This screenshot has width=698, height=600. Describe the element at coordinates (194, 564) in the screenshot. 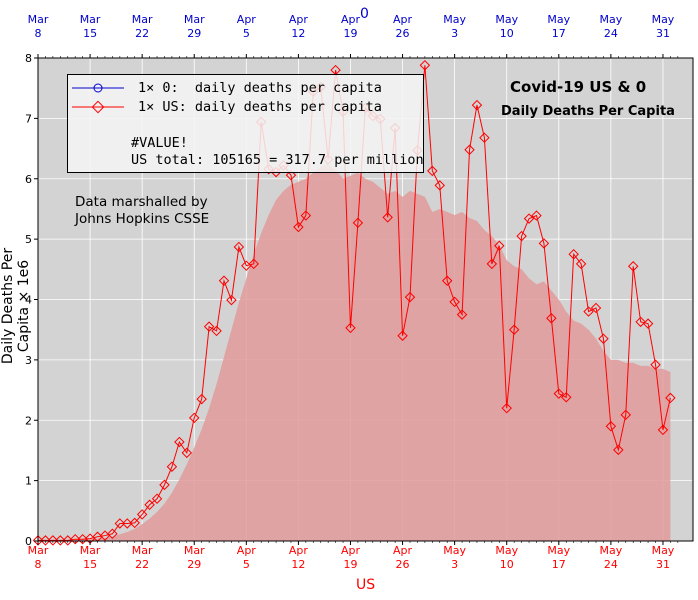

I see `x-tick-label-day: 29` at that location.